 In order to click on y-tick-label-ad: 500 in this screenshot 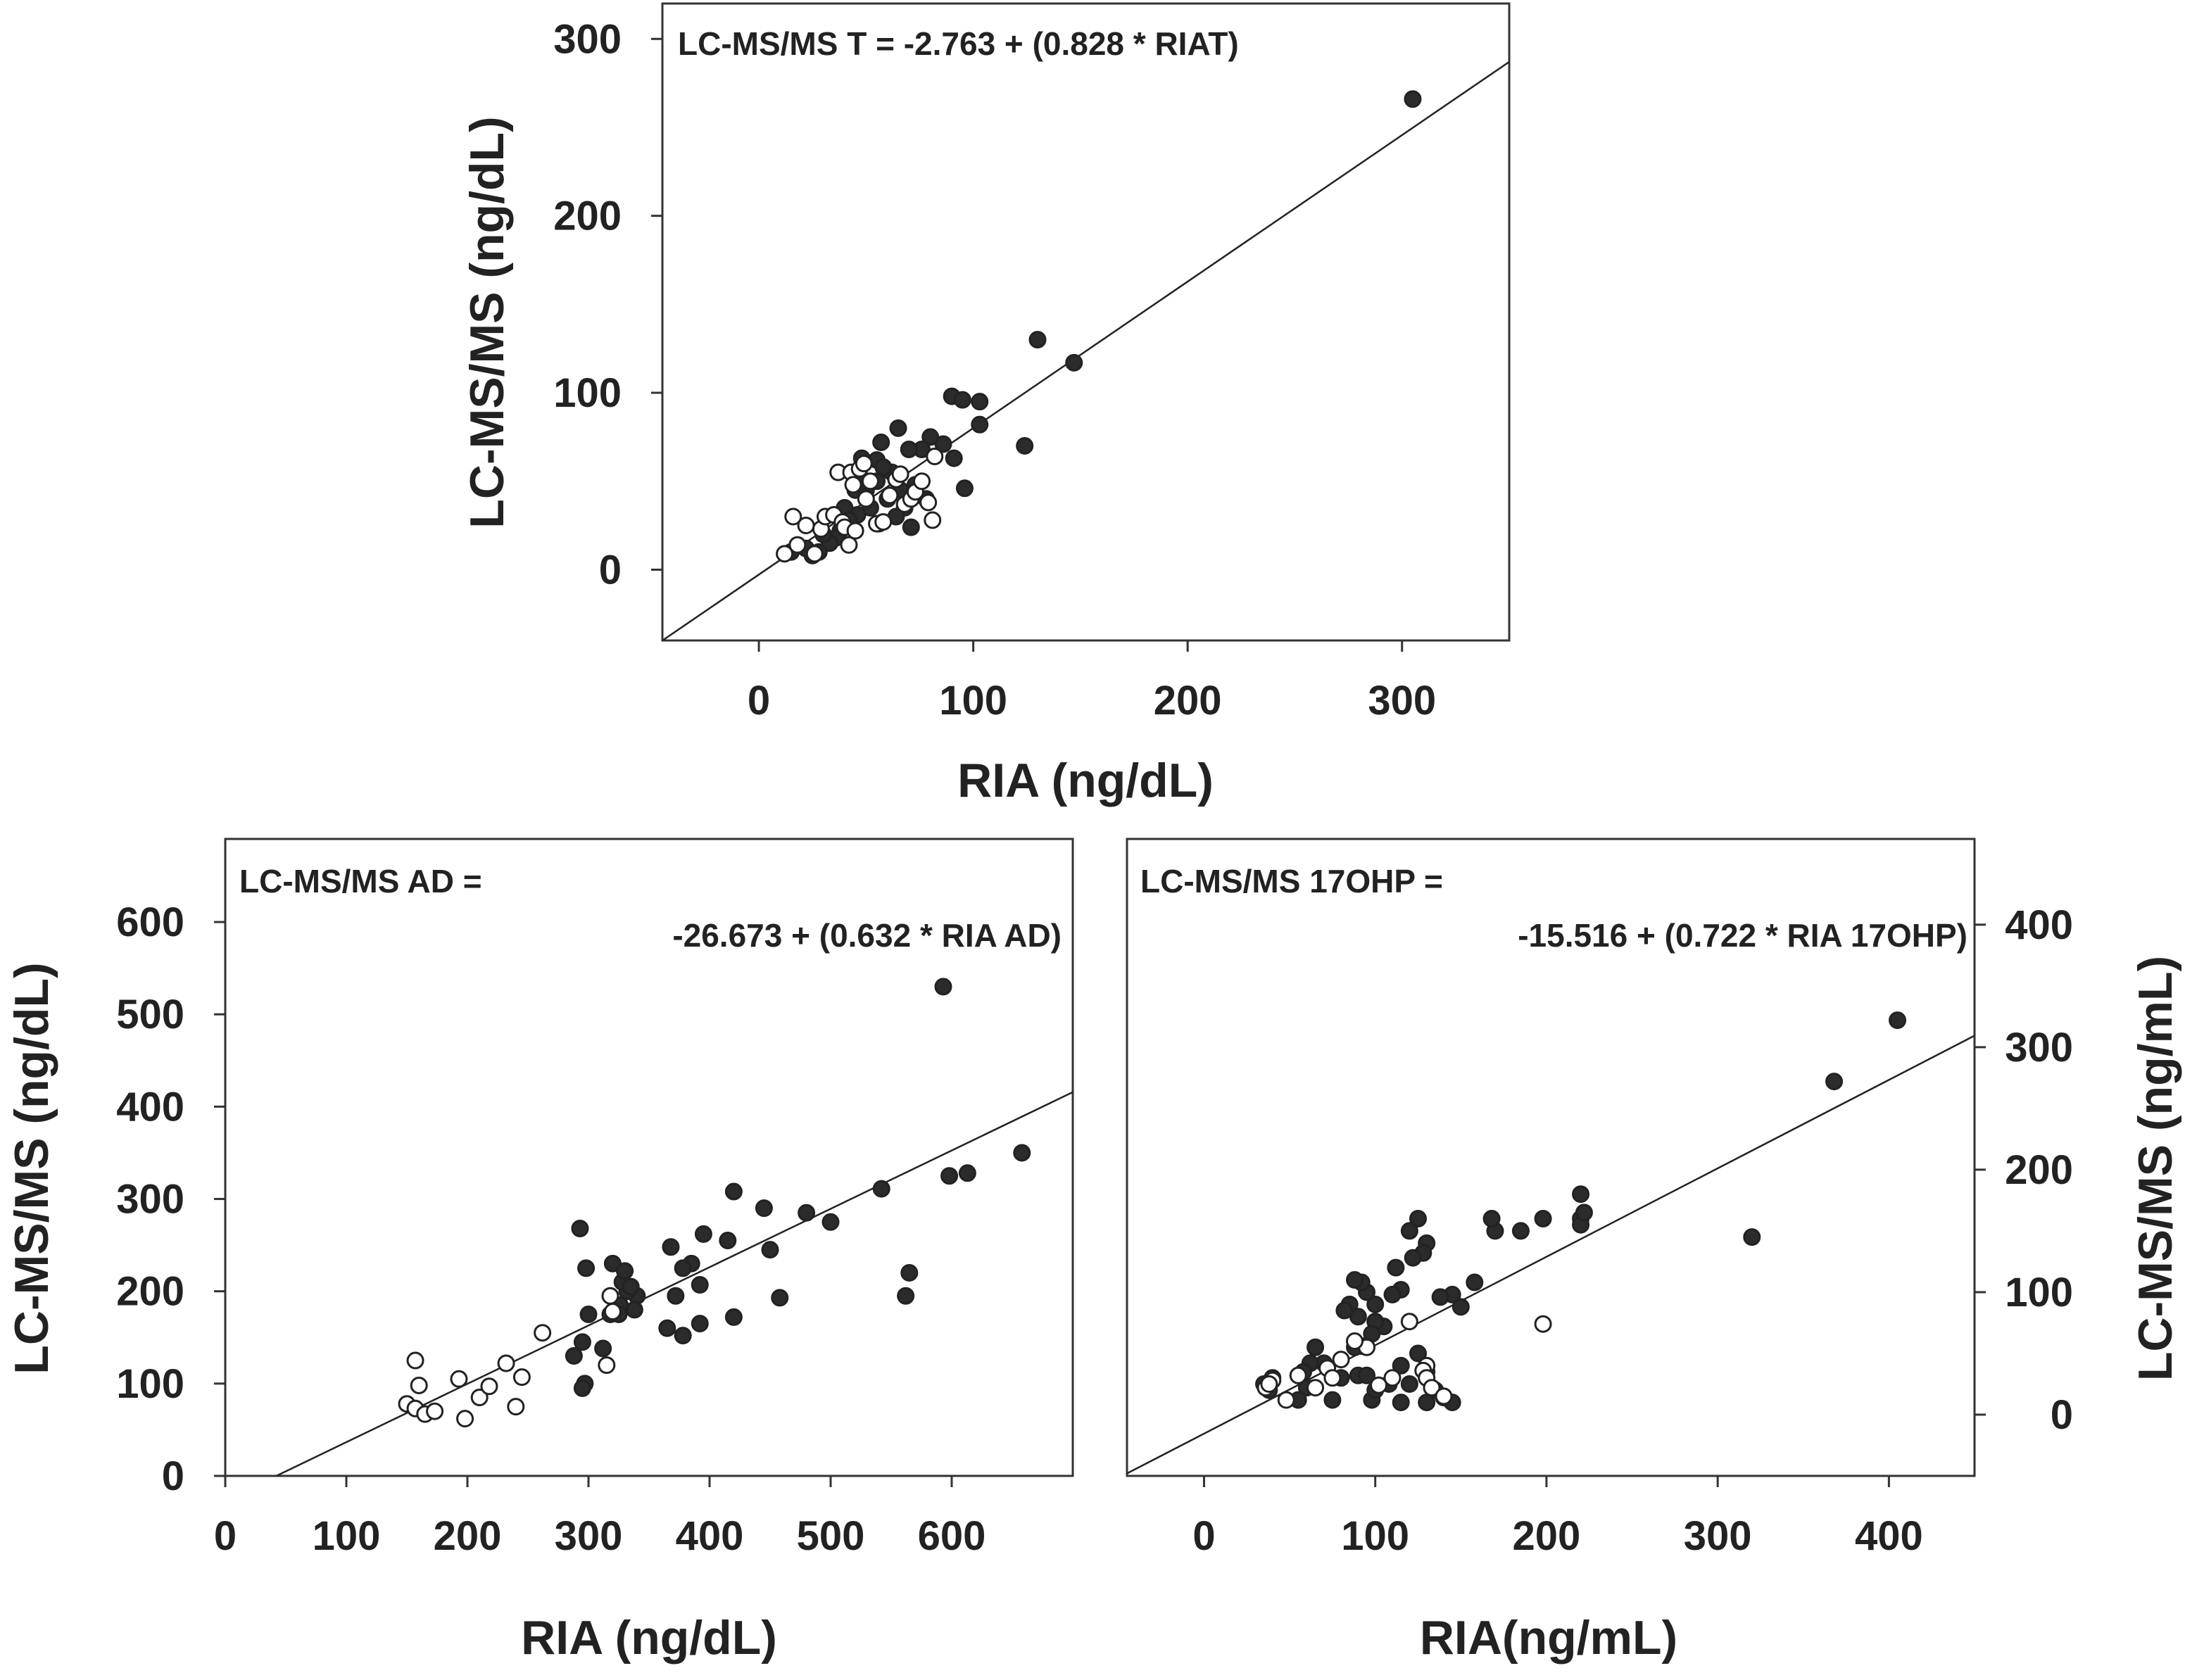, I will do `click(150, 1015)`.